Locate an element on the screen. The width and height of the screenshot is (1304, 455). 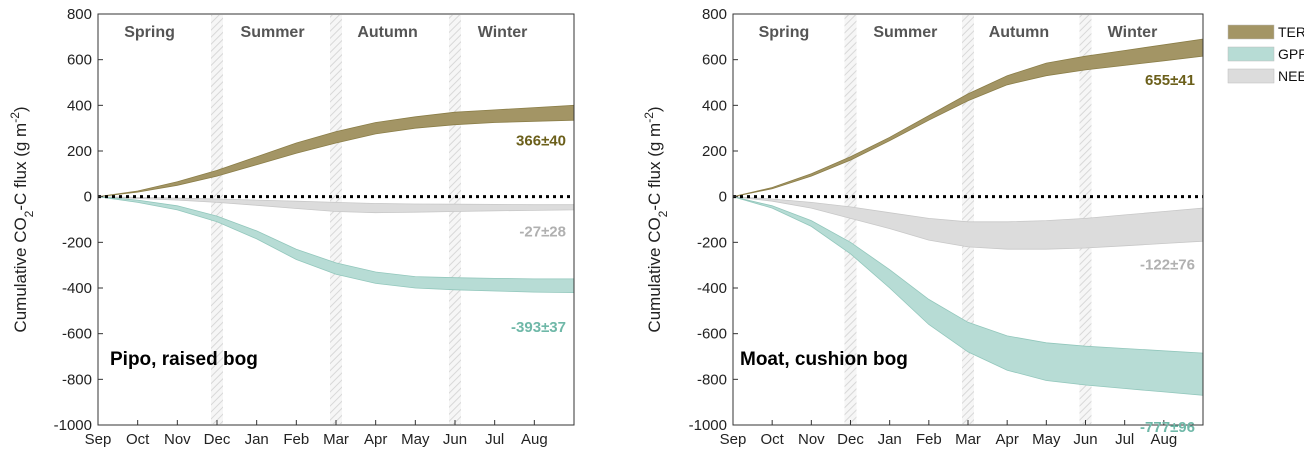
legend: TER GPP NEE is located at coordinates (1265, 54).